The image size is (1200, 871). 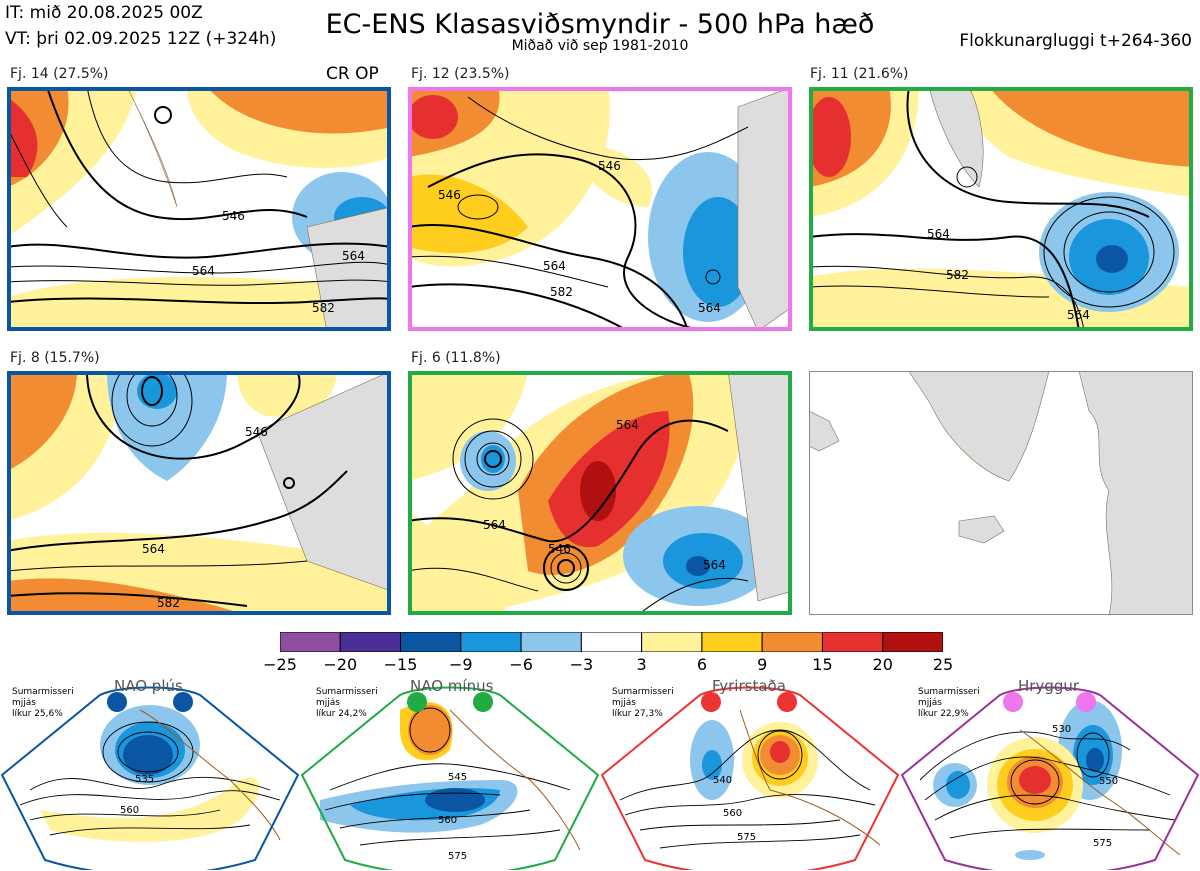 I want to click on cluster-label: Fj. 11 (21.6%), so click(x=859, y=74).